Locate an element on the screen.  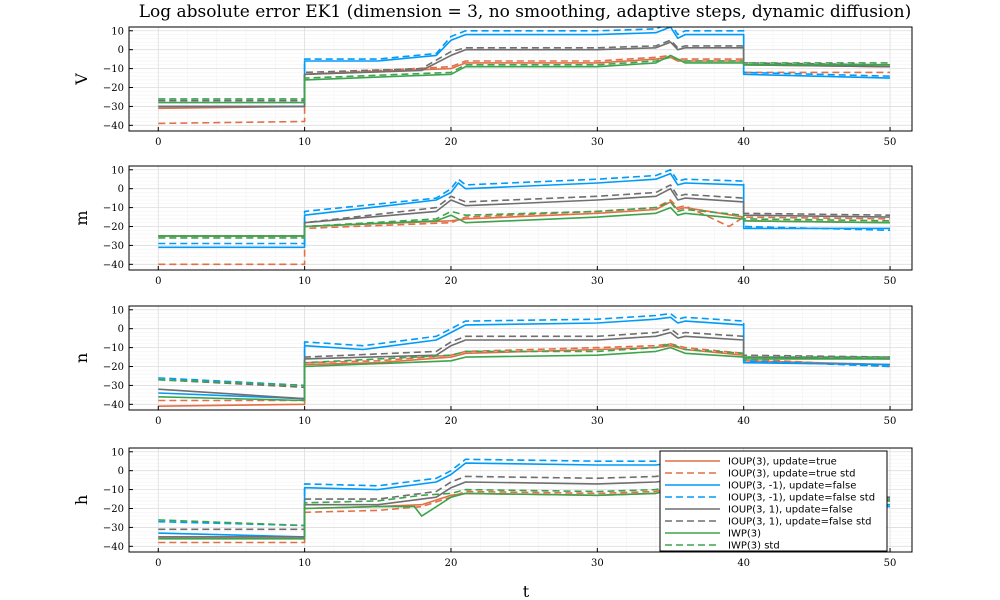
legend-label: IWP(3) is located at coordinates (744, 534).